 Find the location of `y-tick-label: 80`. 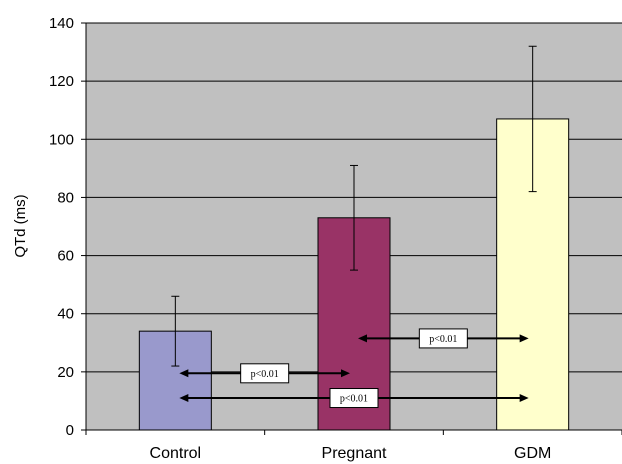

y-tick-label: 80 is located at coordinates (65, 197).